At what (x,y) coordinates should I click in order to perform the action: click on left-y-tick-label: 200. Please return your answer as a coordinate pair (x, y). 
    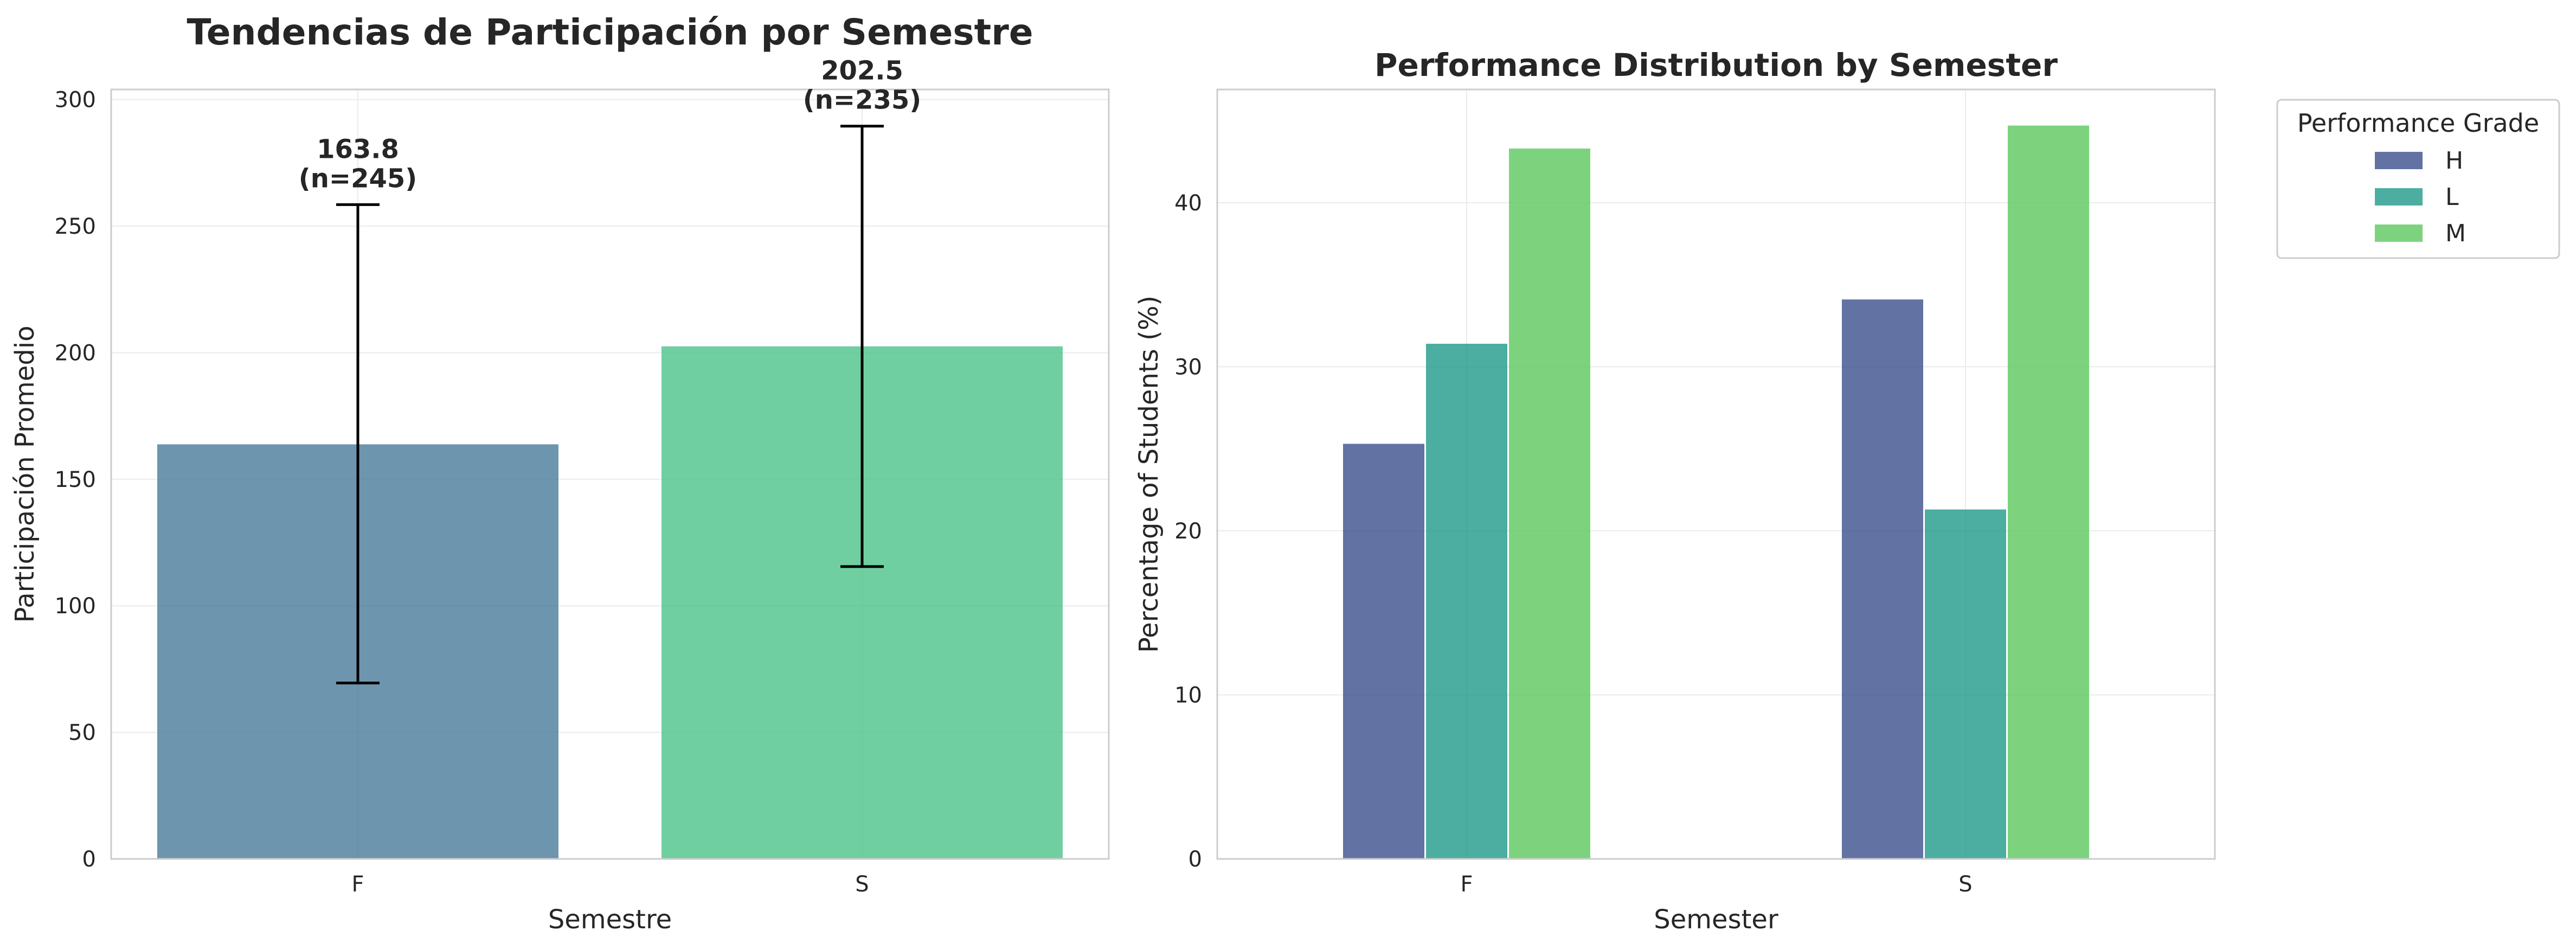
    Looking at the image, I should click on (75, 353).